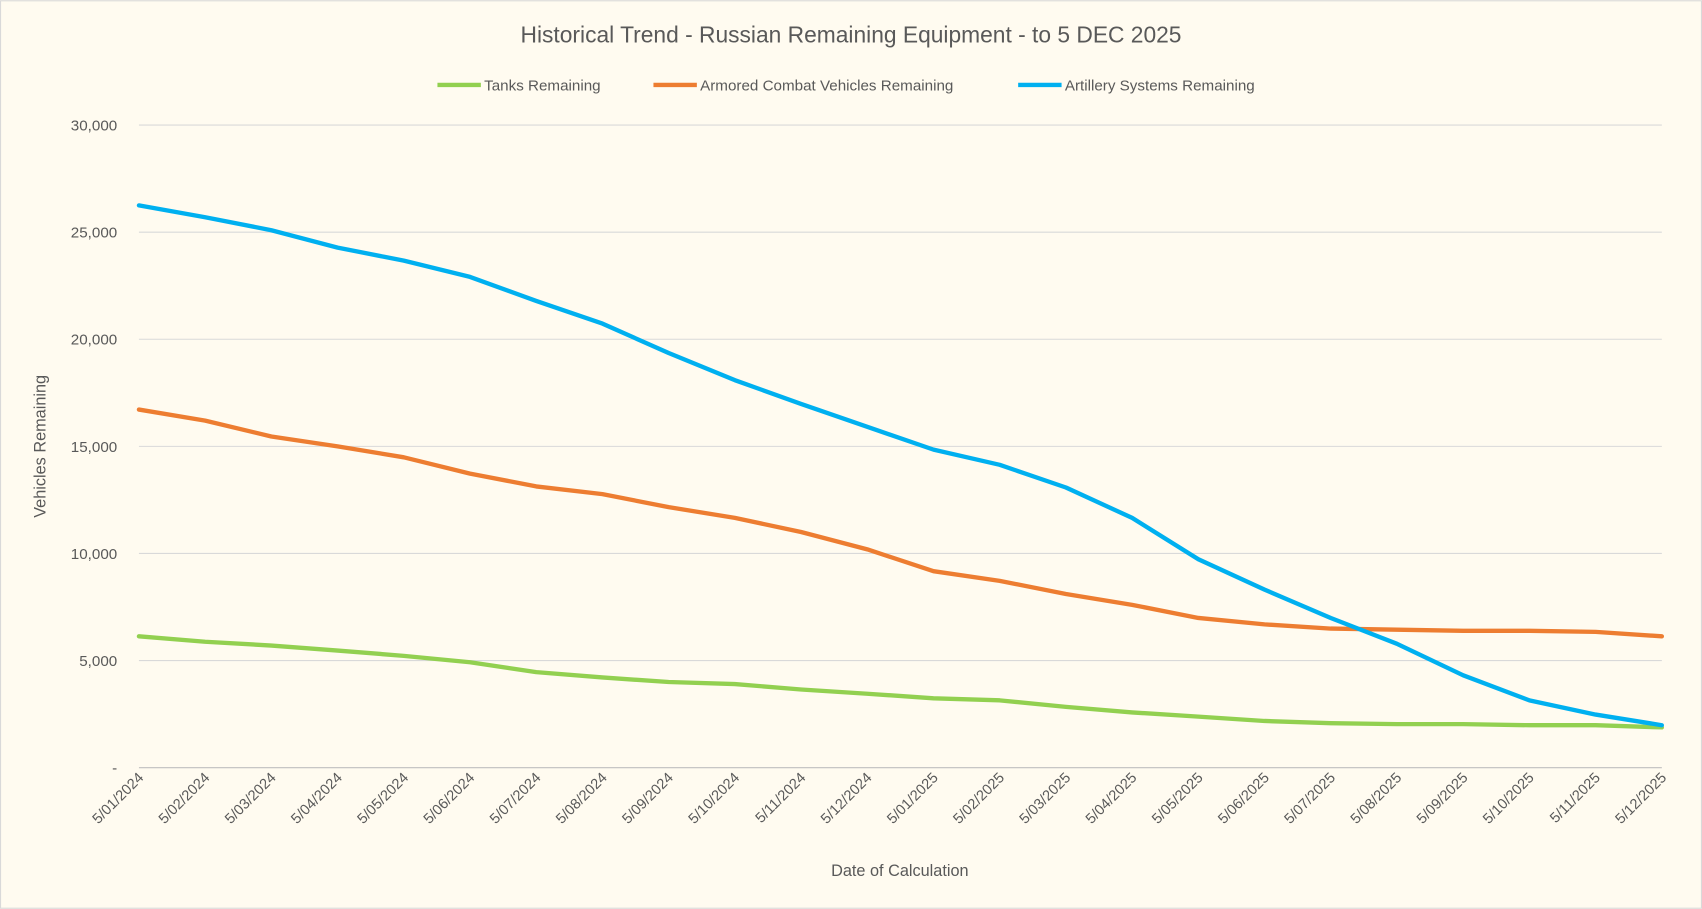  What do you see at coordinates (94, 340) in the screenshot?
I see `y-tick-label: 20,000` at bounding box center [94, 340].